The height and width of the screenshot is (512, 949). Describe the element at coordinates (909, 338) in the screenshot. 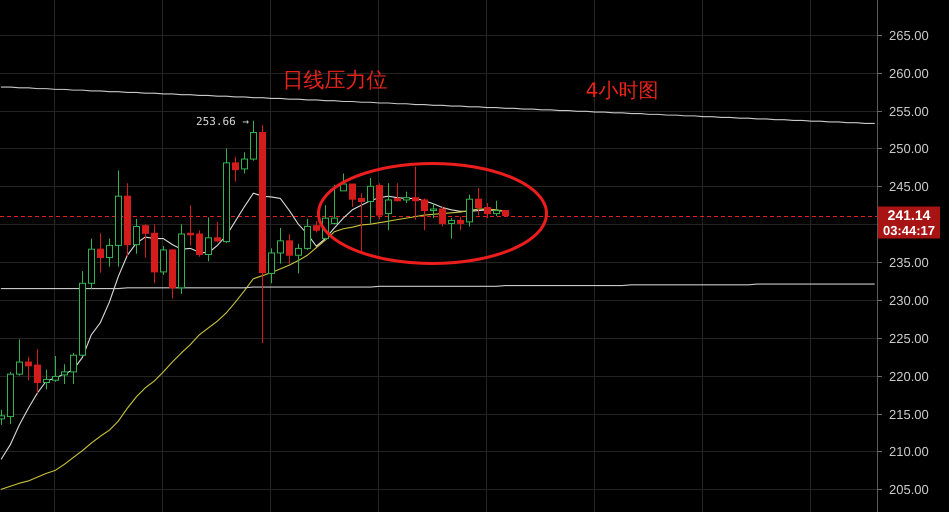

I see `y-tick-label: 225.00` at that location.